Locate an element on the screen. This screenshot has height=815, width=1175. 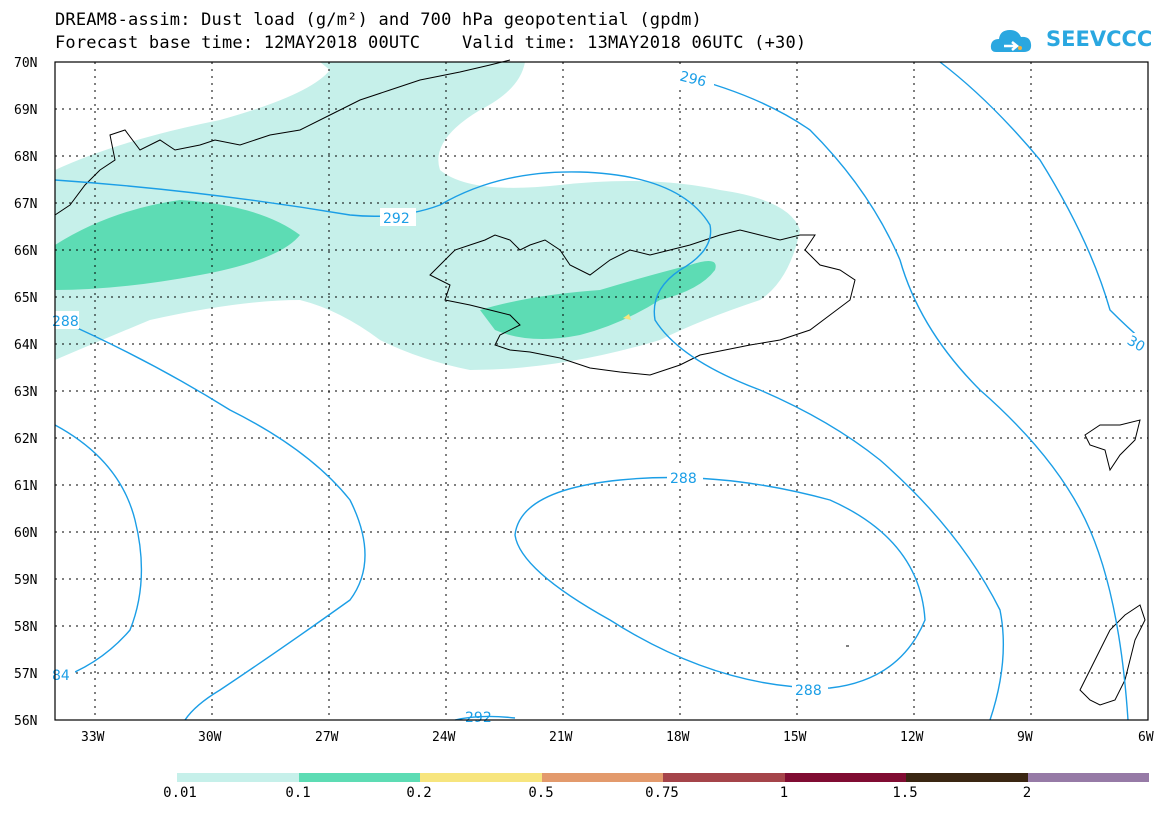
colorbar is located at coordinates (663, 777).